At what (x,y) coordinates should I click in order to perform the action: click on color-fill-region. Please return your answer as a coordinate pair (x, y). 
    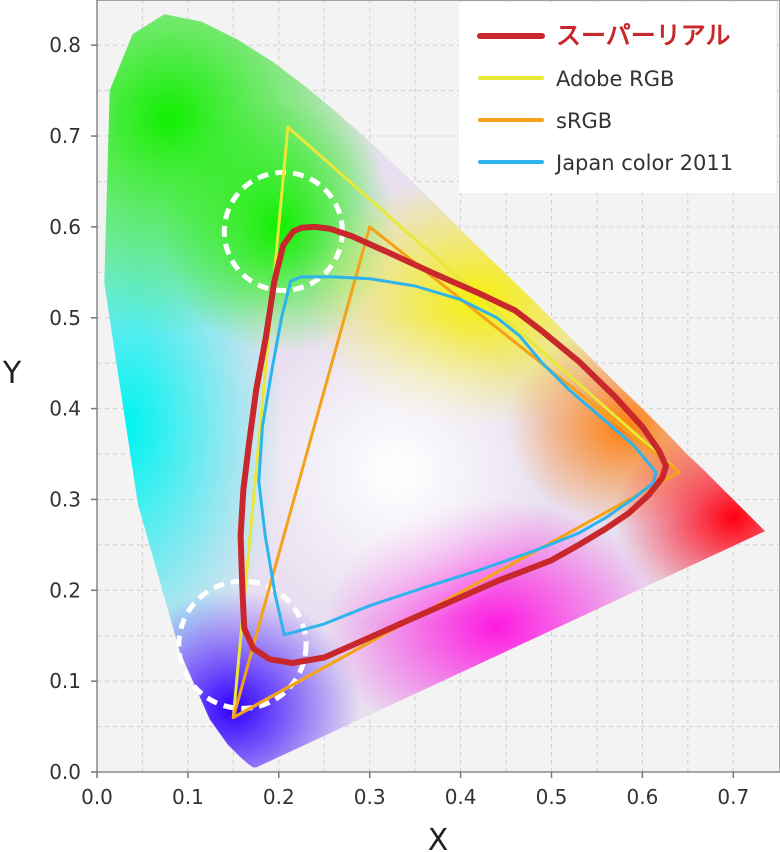
    Looking at the image, I should click on (397, 472).